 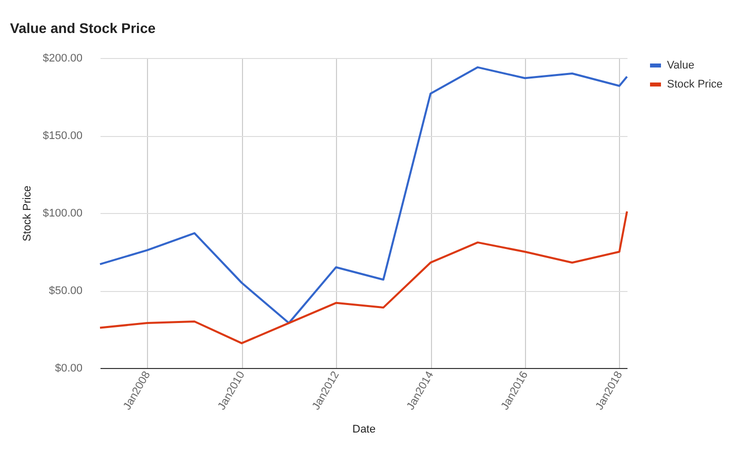 I want to click on legend-label: Value, so click(x=680, y=66).